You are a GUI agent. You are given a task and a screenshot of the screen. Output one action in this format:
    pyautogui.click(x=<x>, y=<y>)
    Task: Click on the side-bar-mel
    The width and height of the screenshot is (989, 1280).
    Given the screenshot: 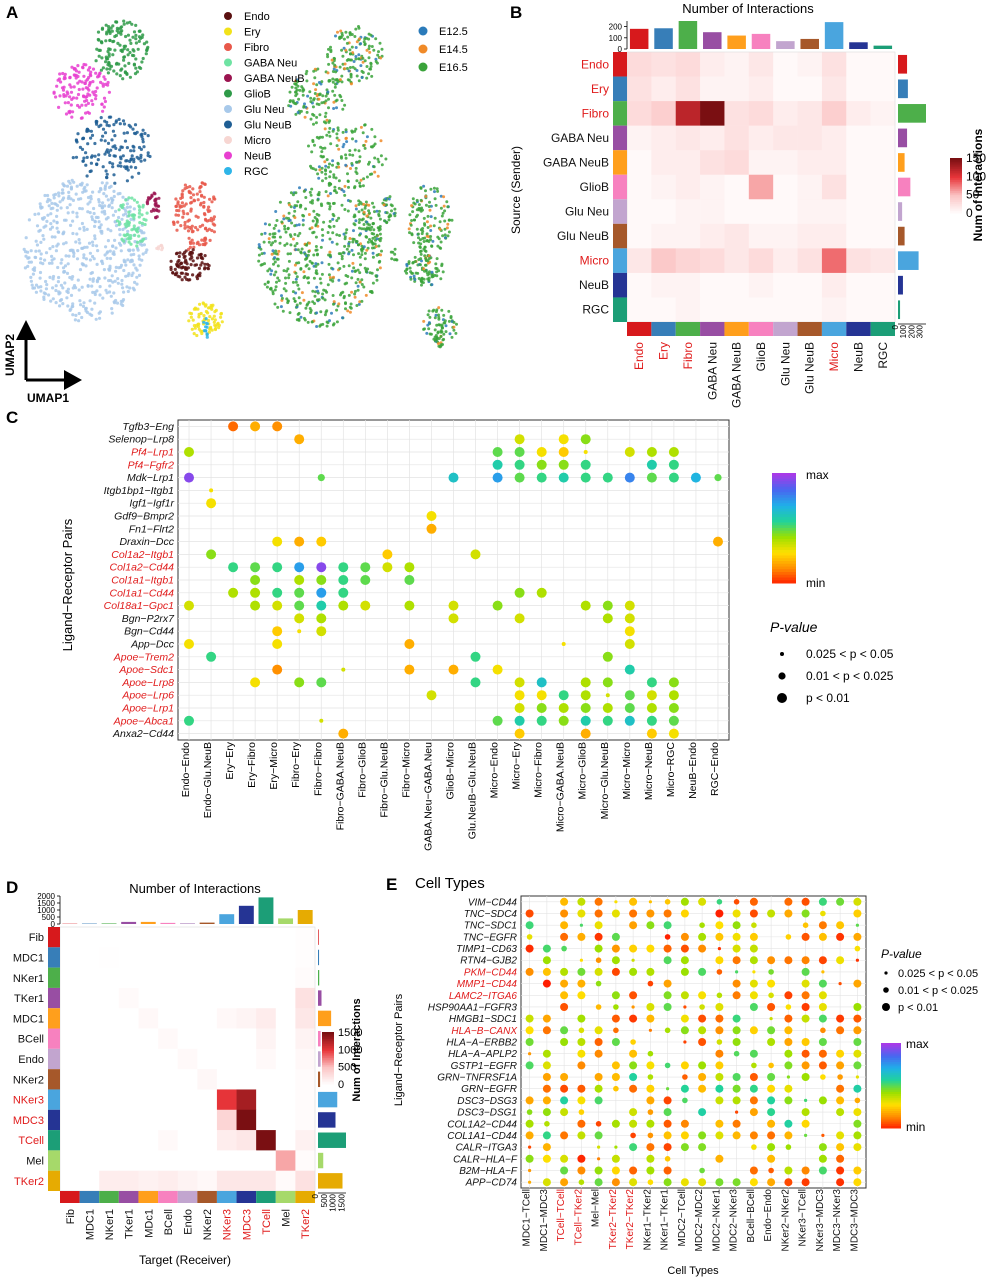 What is the action you would take?
    pyautogui.click(x=321, y=1160)
    